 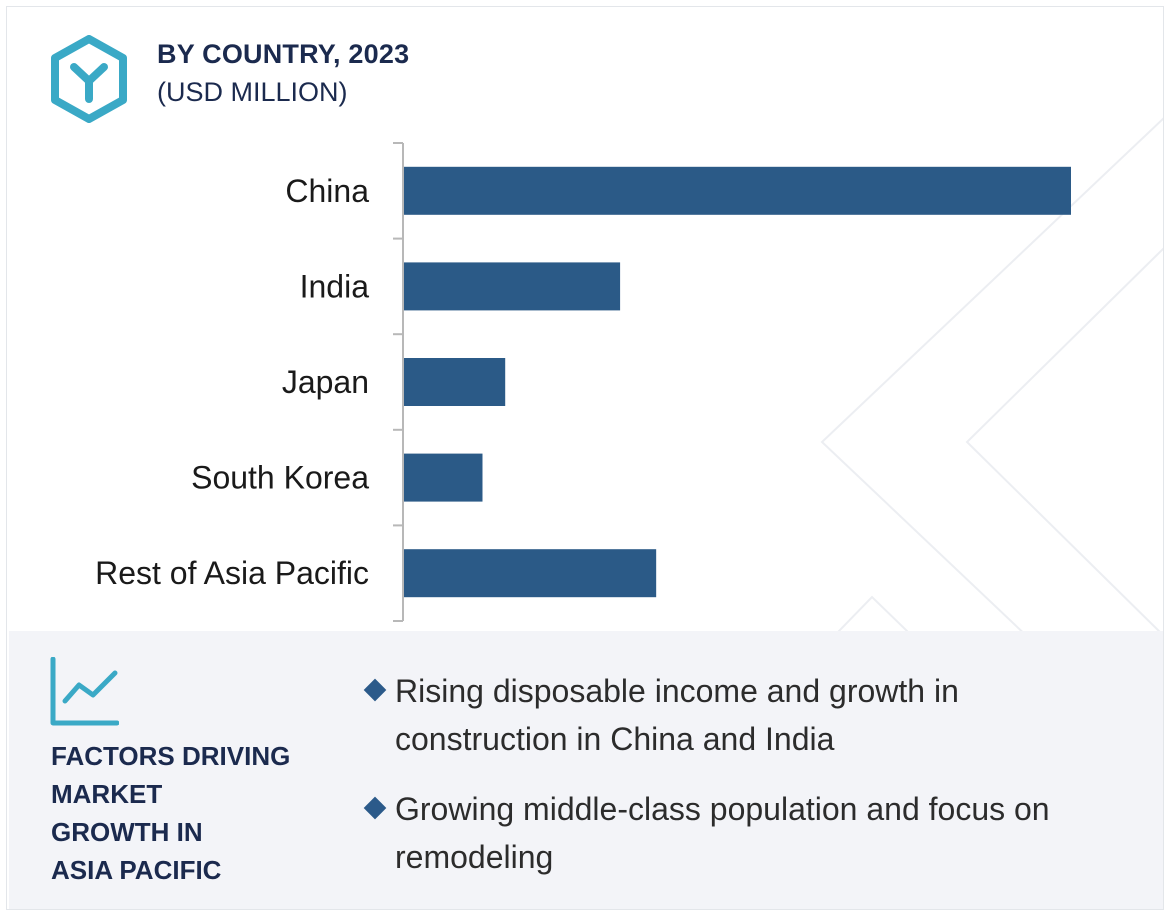 What do you see at coordinates (677, 691) in the screenshot?
I see `driver-text-line: Rising disposable income and growth in` at bounding box center [677, 691].